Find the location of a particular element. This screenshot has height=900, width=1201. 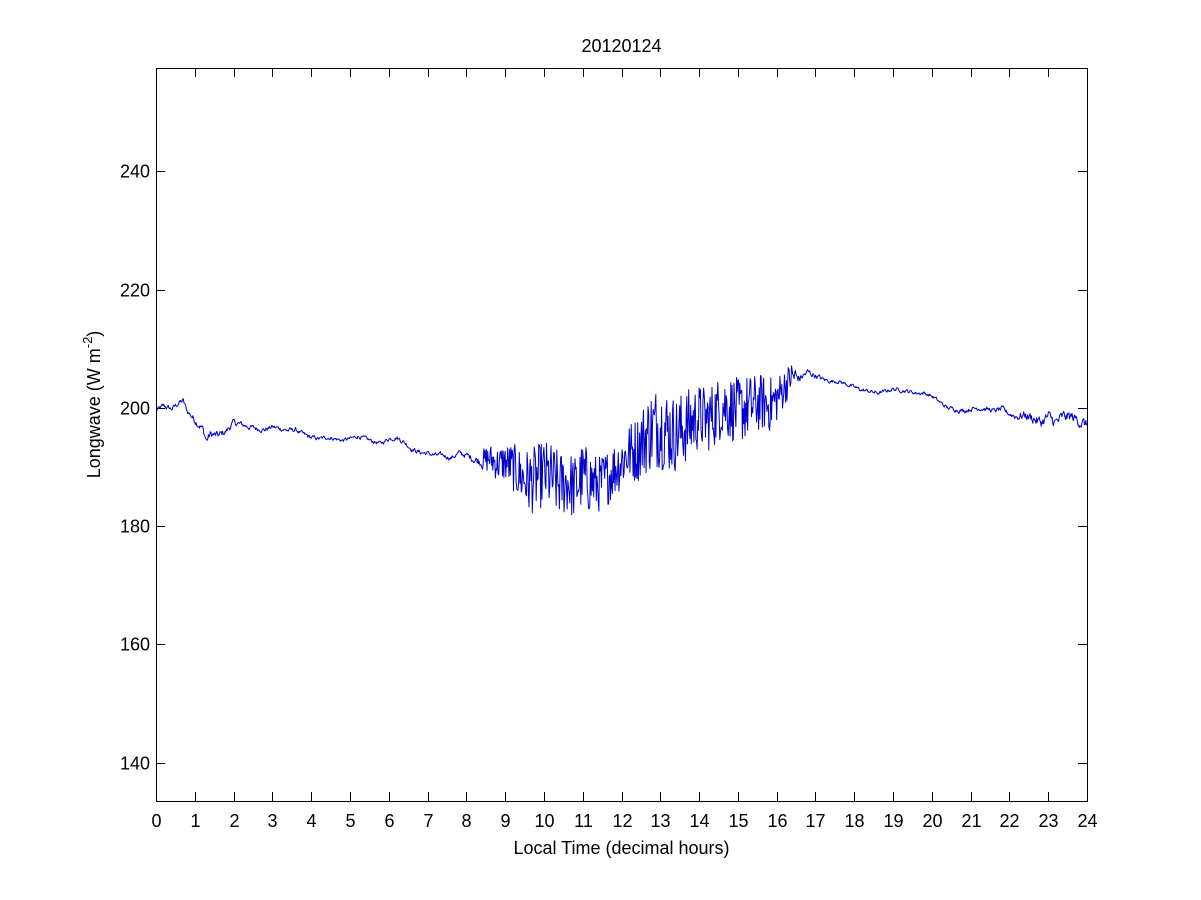

x-tick-label: 4 is located at coordinates (311, 821).